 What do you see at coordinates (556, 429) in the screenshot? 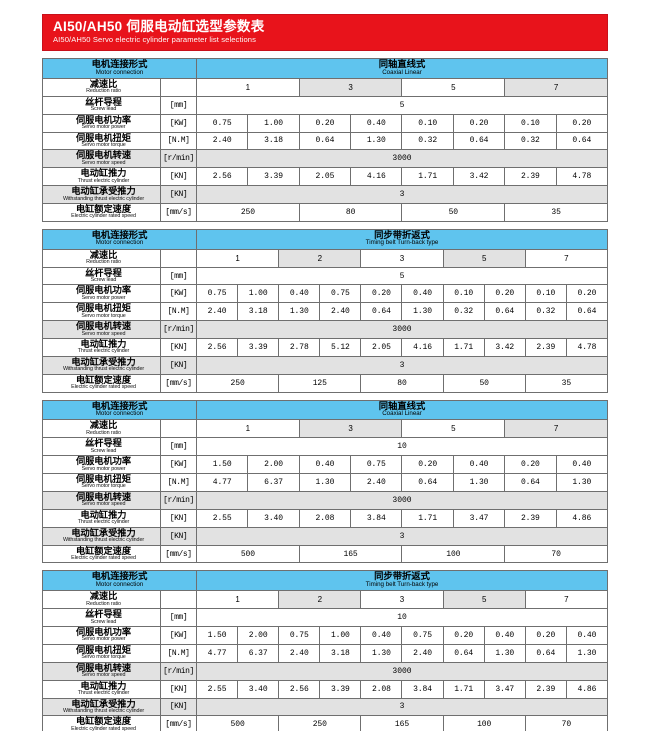
I see `ratio-value: 7` at bounding box center [556, 429].